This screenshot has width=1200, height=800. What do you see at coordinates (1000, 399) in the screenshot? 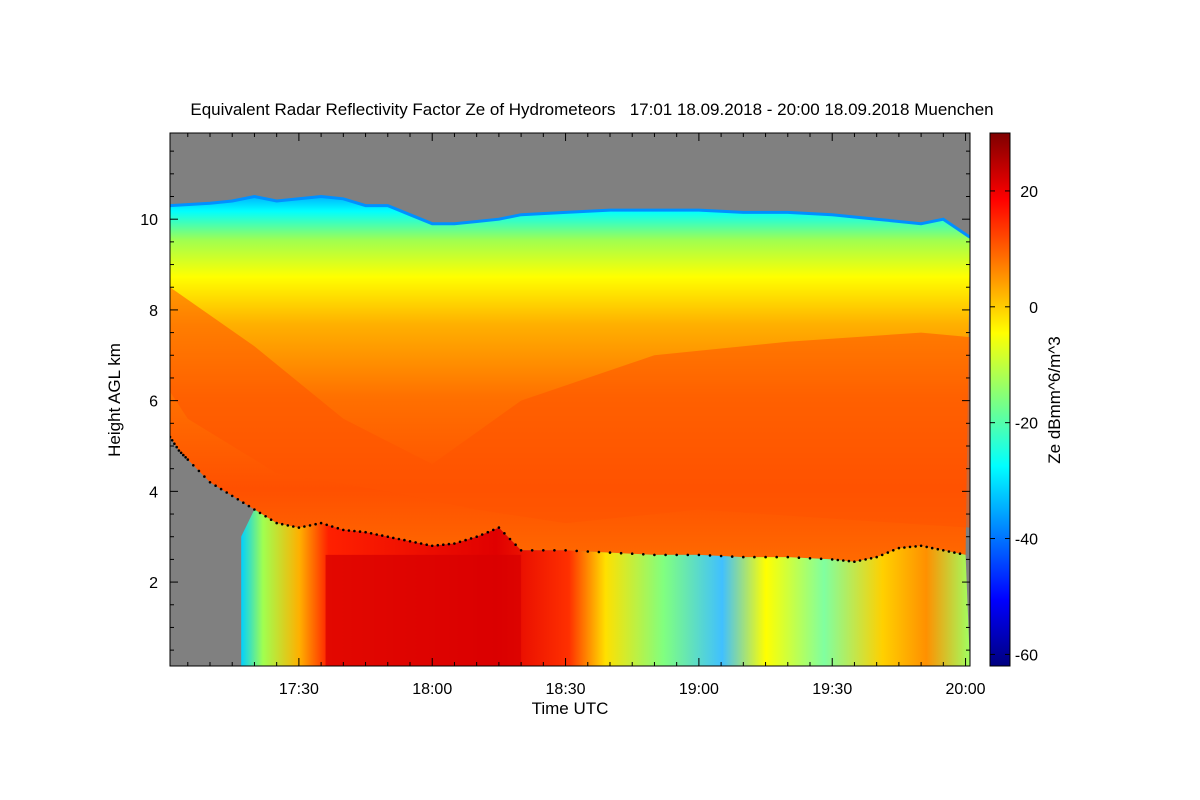
I see `colorbar-scale` at bounding box center [1000, 399].